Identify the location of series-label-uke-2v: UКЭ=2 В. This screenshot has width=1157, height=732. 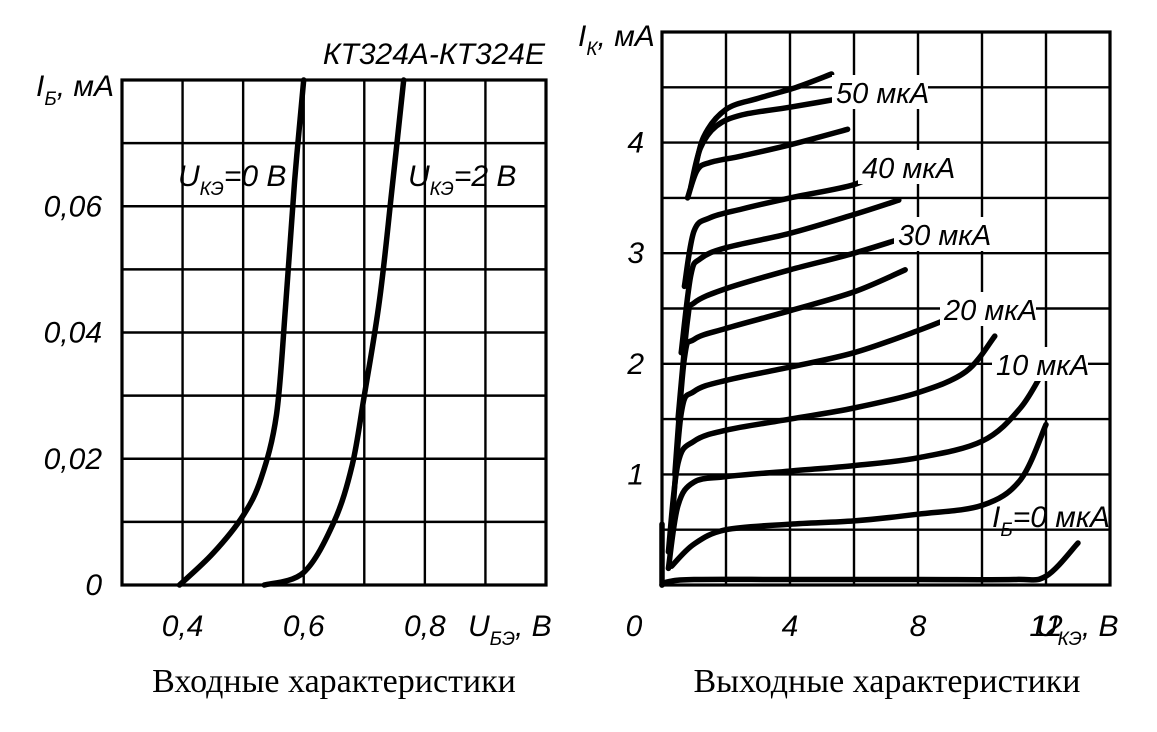
(462, 180).